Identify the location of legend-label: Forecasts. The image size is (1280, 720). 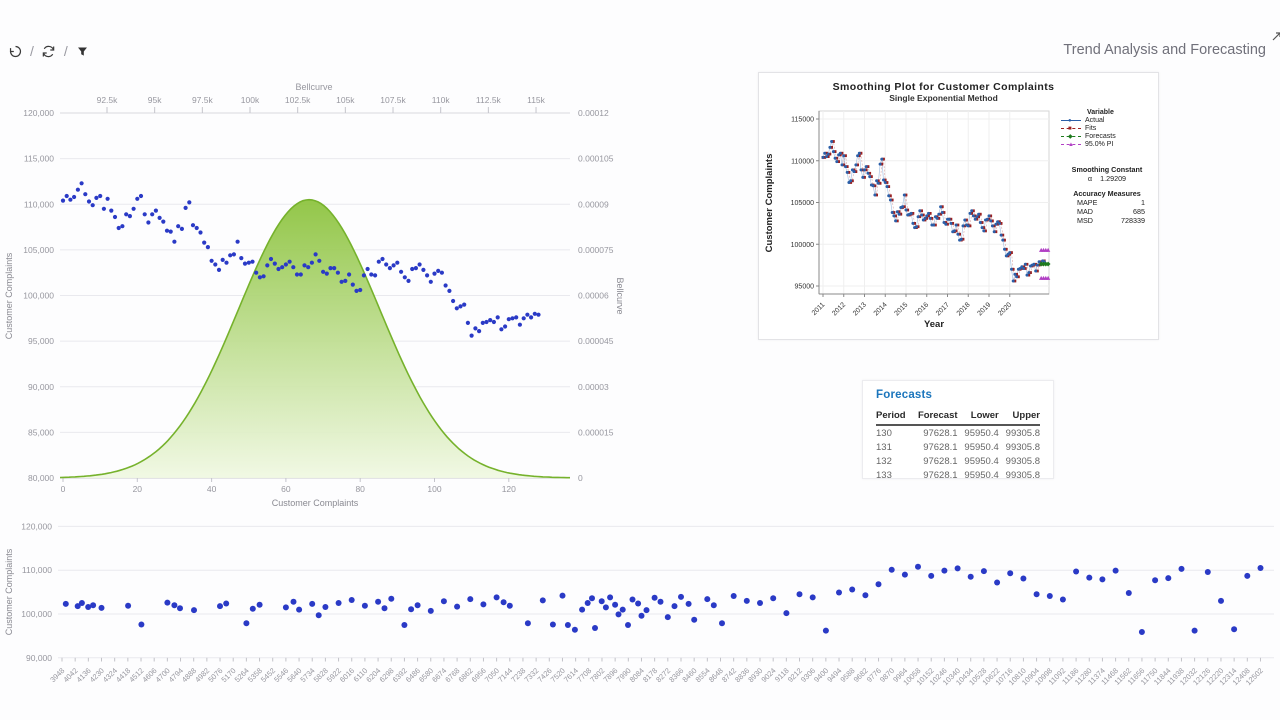
(1100, 136).